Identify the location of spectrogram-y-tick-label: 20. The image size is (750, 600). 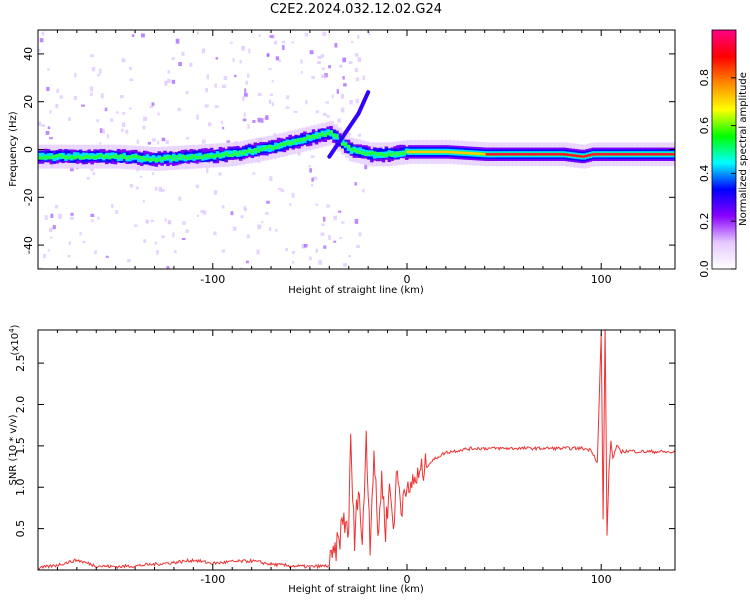
(28, 102).